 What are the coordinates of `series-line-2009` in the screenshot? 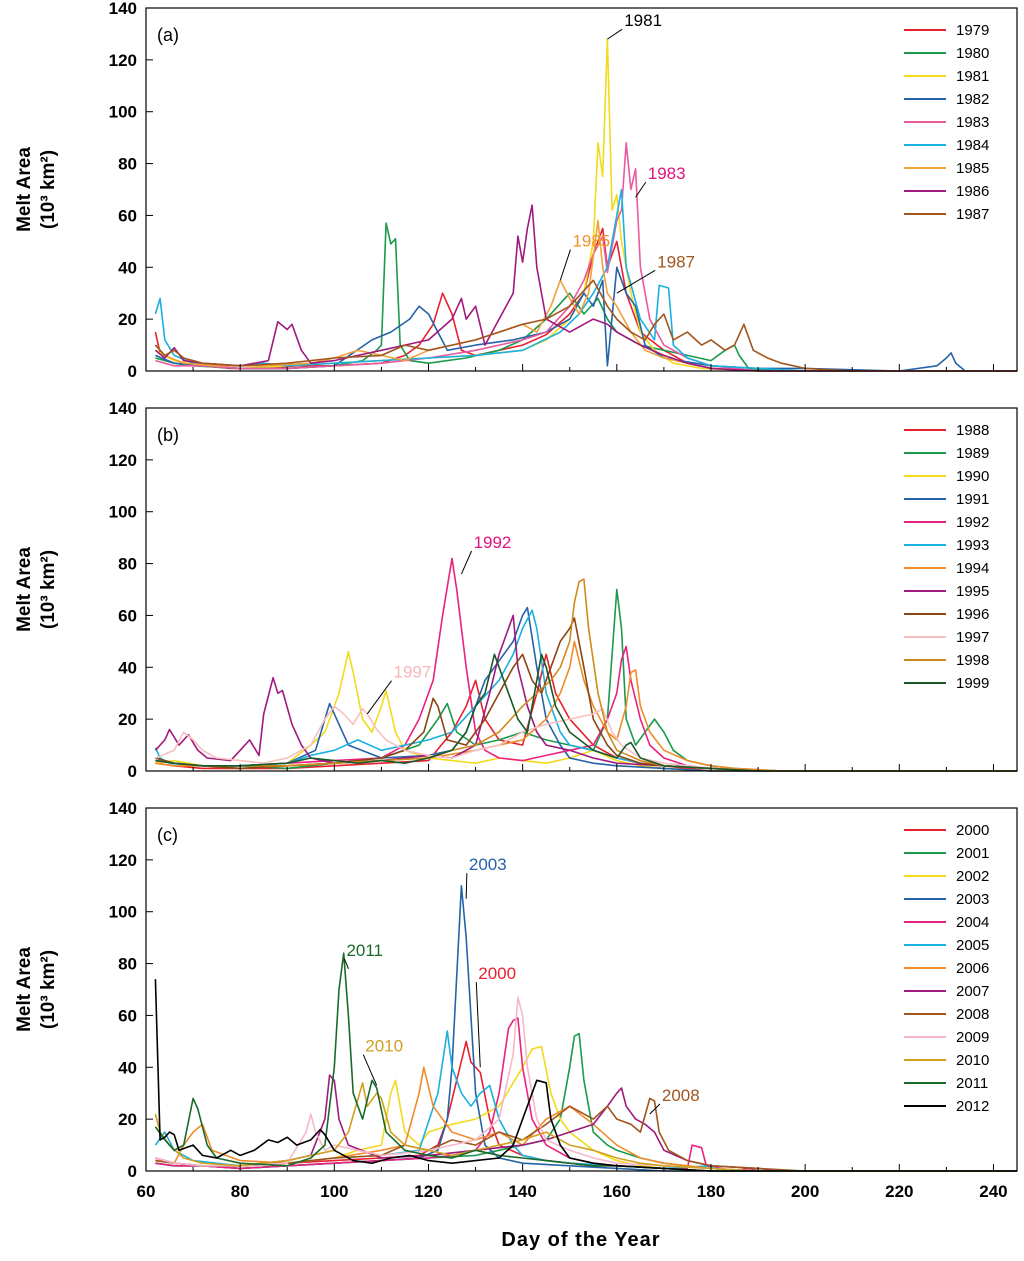 It's located at (586, 1084).